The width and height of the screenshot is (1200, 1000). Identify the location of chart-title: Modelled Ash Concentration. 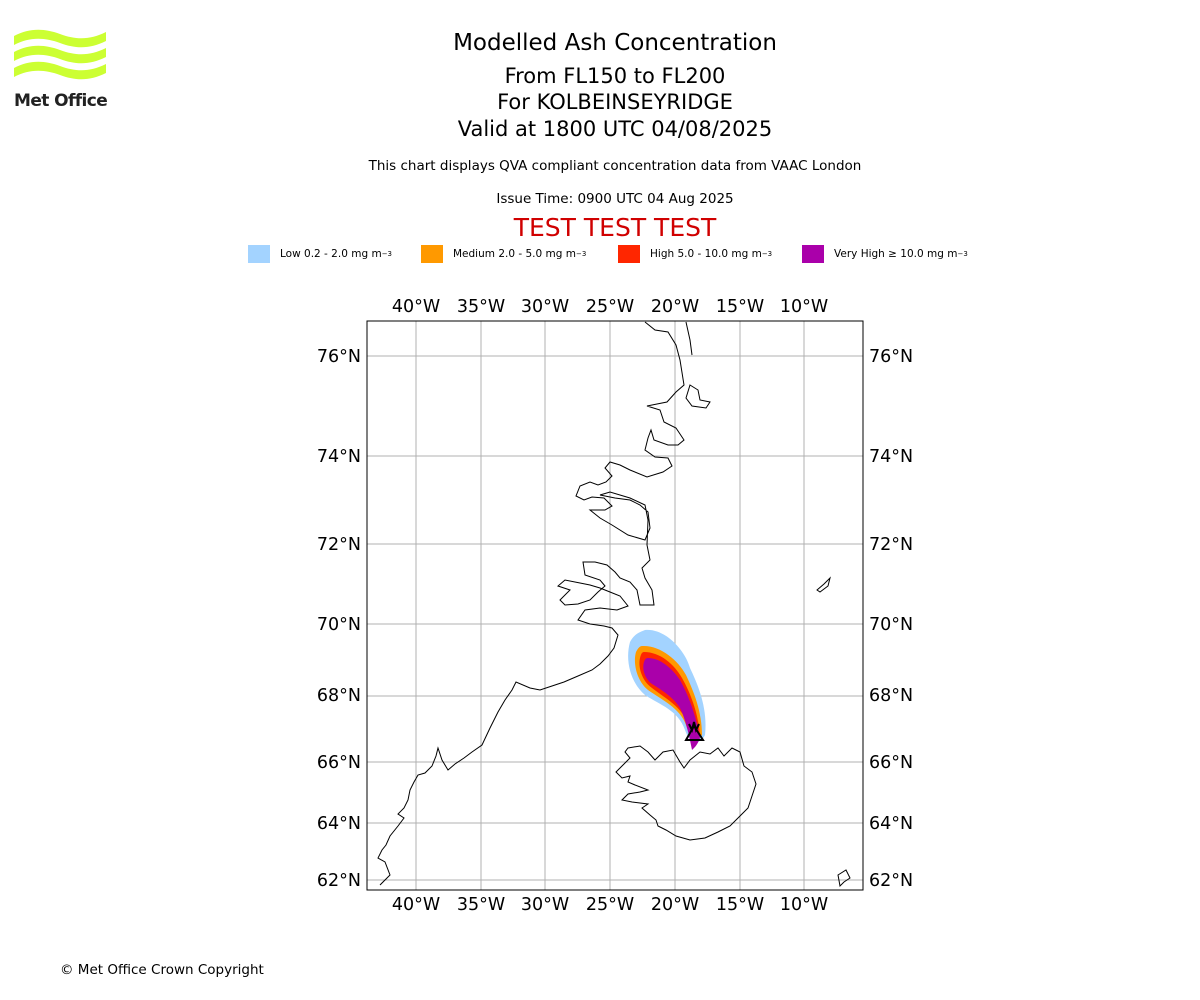
(615, 43).